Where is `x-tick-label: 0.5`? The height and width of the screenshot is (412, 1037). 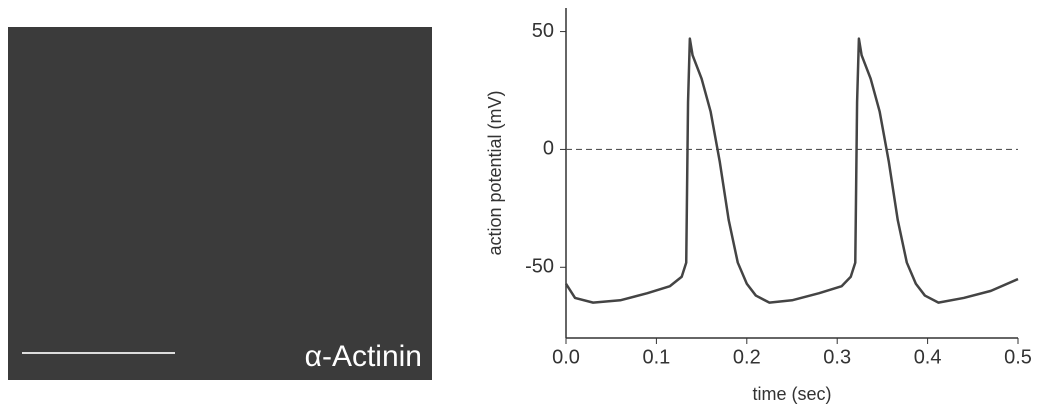 x-tick-label: 0.5 is located at coordinates (1018, 357).